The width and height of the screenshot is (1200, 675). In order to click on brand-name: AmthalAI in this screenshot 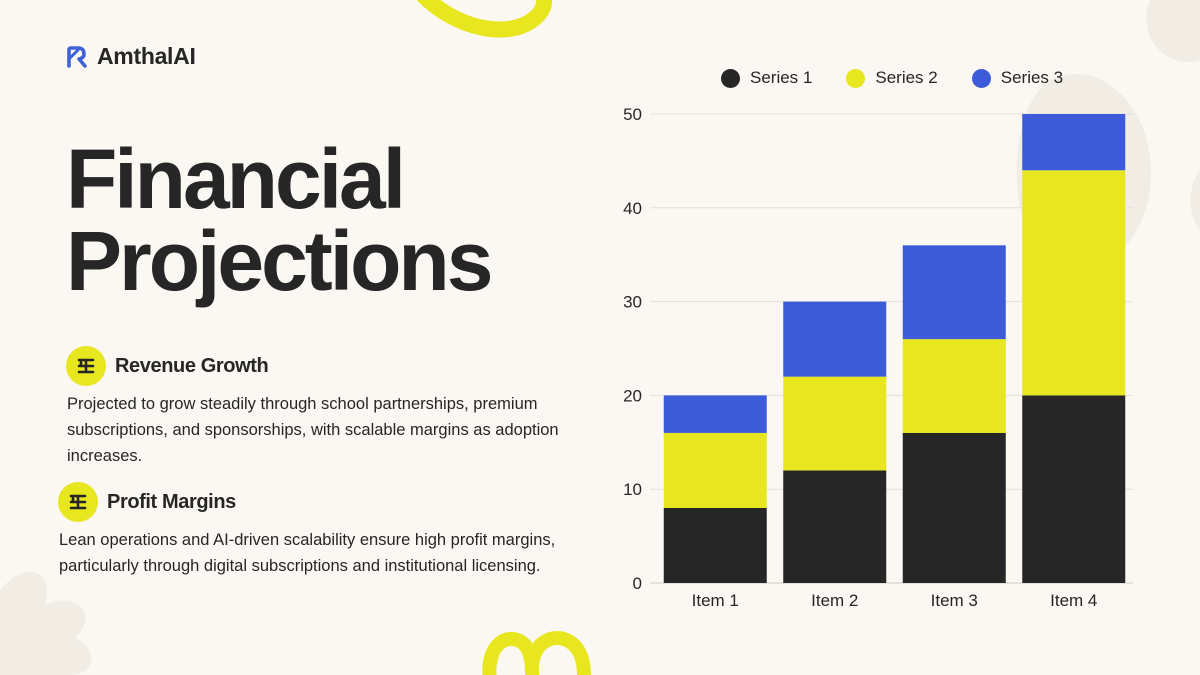, I will do `click(146, 56)`.